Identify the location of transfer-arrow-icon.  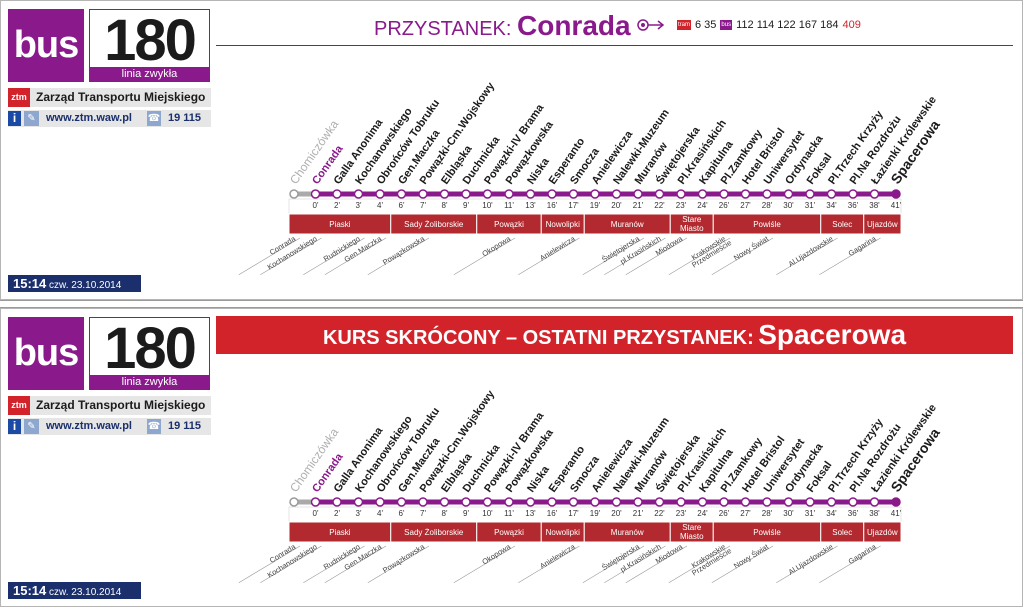
(651, 25).